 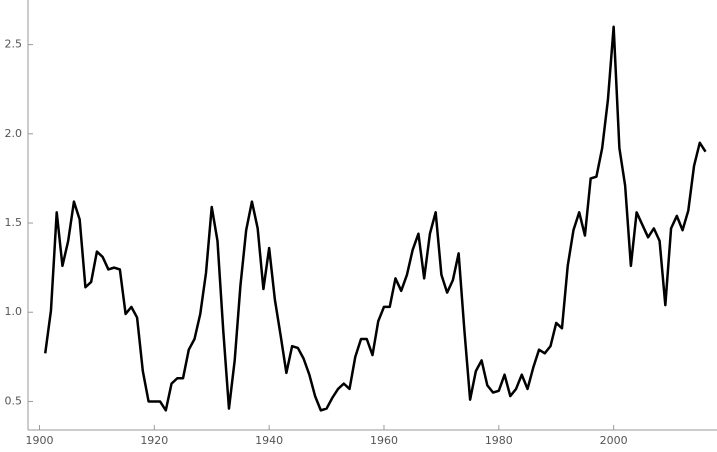 I want to click on y-tick-label: 1.0, so click(x=14, y=311).